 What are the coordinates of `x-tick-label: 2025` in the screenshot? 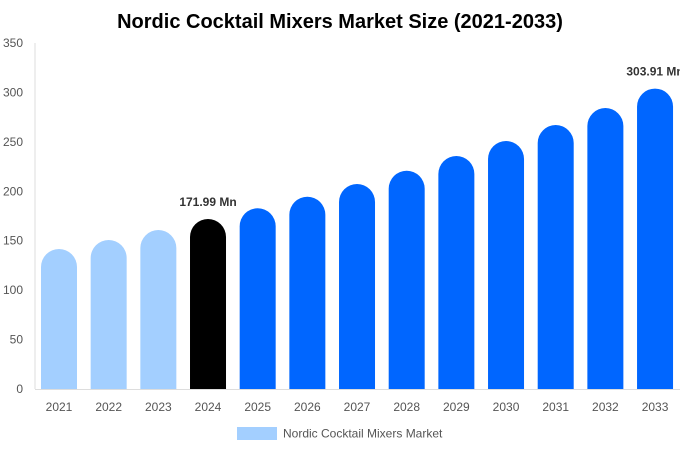 It's located at (257, 407).